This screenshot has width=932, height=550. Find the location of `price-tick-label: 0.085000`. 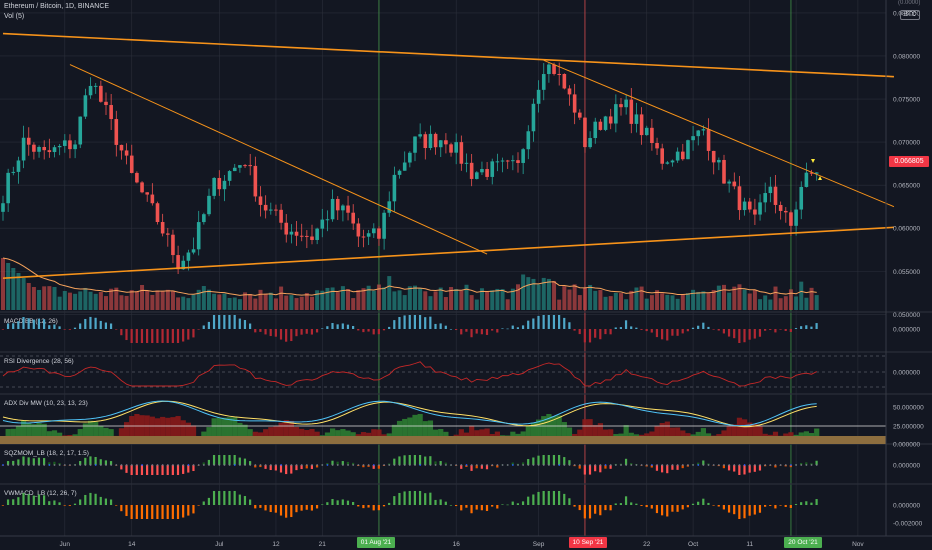

price-tick-label: 0.085000 is located at coordinates (906, 13).